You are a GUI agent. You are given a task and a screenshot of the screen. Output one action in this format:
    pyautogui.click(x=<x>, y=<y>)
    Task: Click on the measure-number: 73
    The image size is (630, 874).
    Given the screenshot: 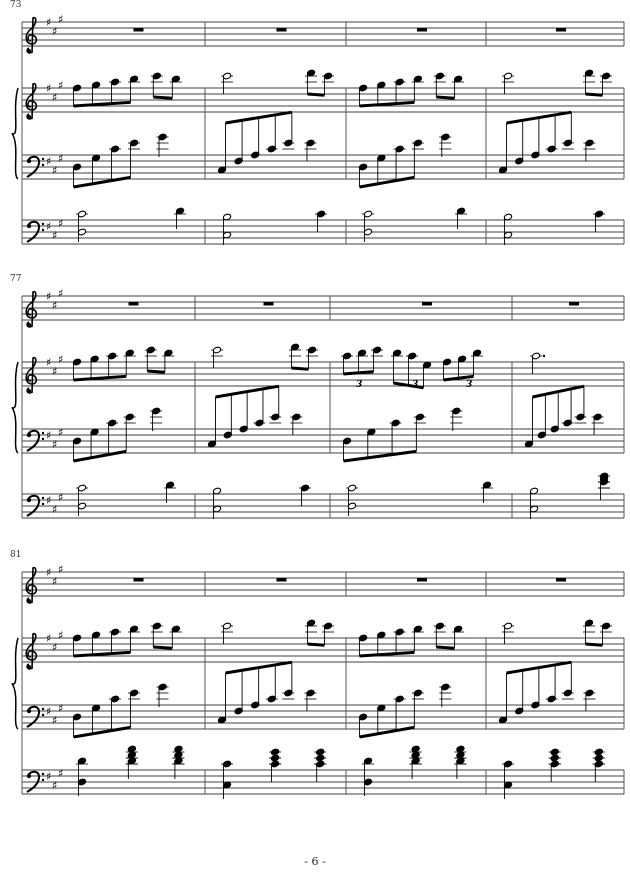 What is the action you would take?
    pyautogui.click(x=16, y=5)
    